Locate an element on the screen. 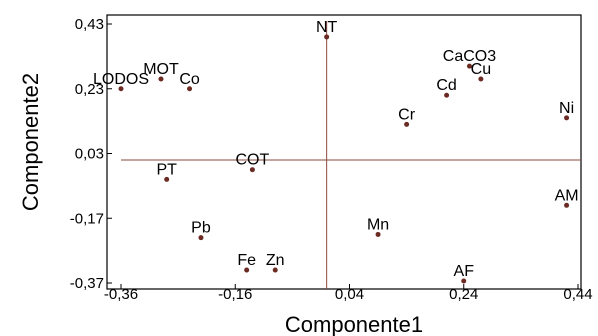  x-axis-ticks: -0,36 -0,16 0,04 0,24 0,44 is located at coordinates (348, 293).